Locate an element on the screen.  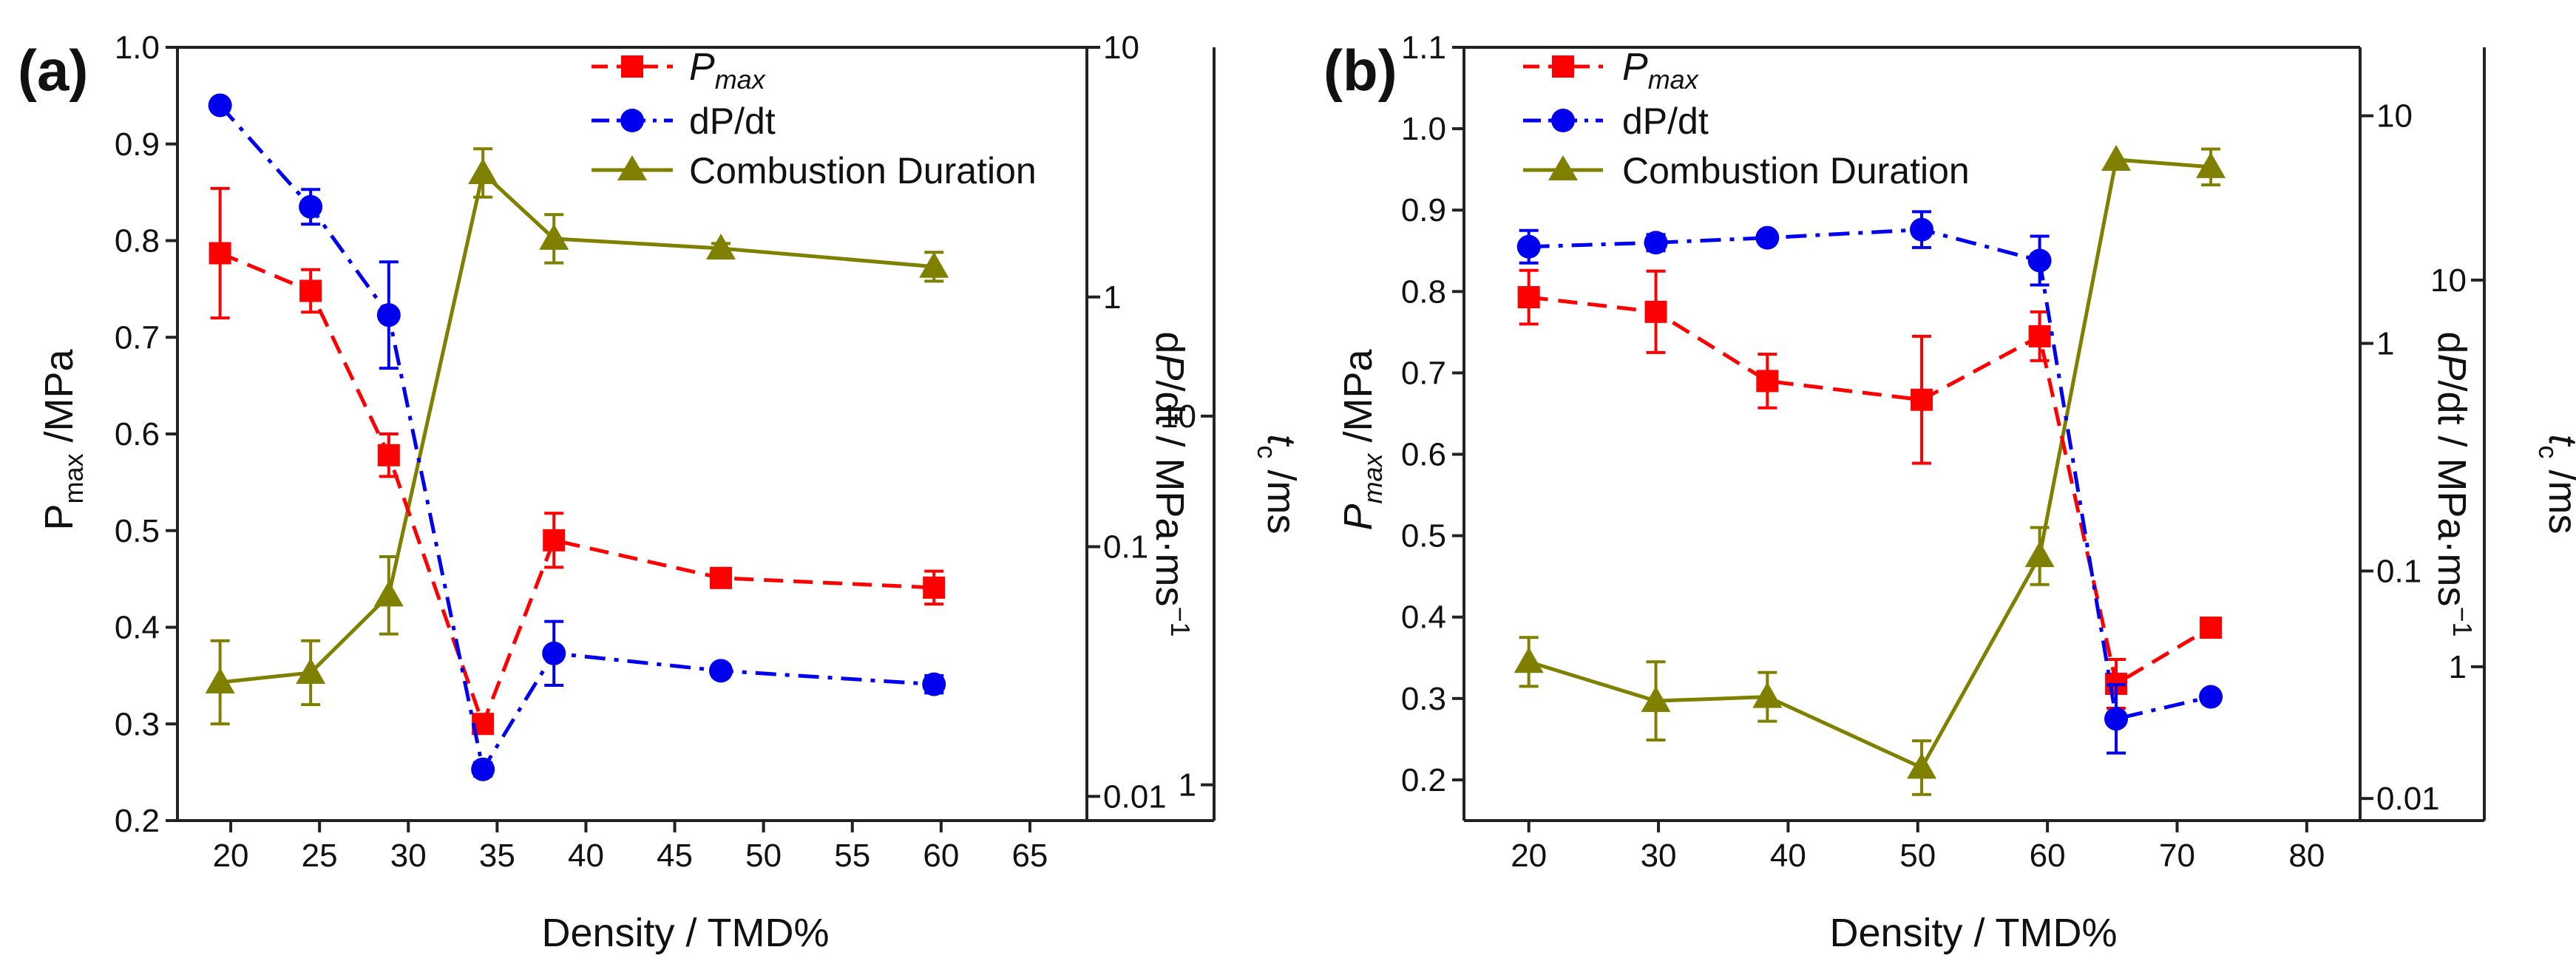
panel-b-xlabel: Density / TMD% is located at coordinates (1973, 933).